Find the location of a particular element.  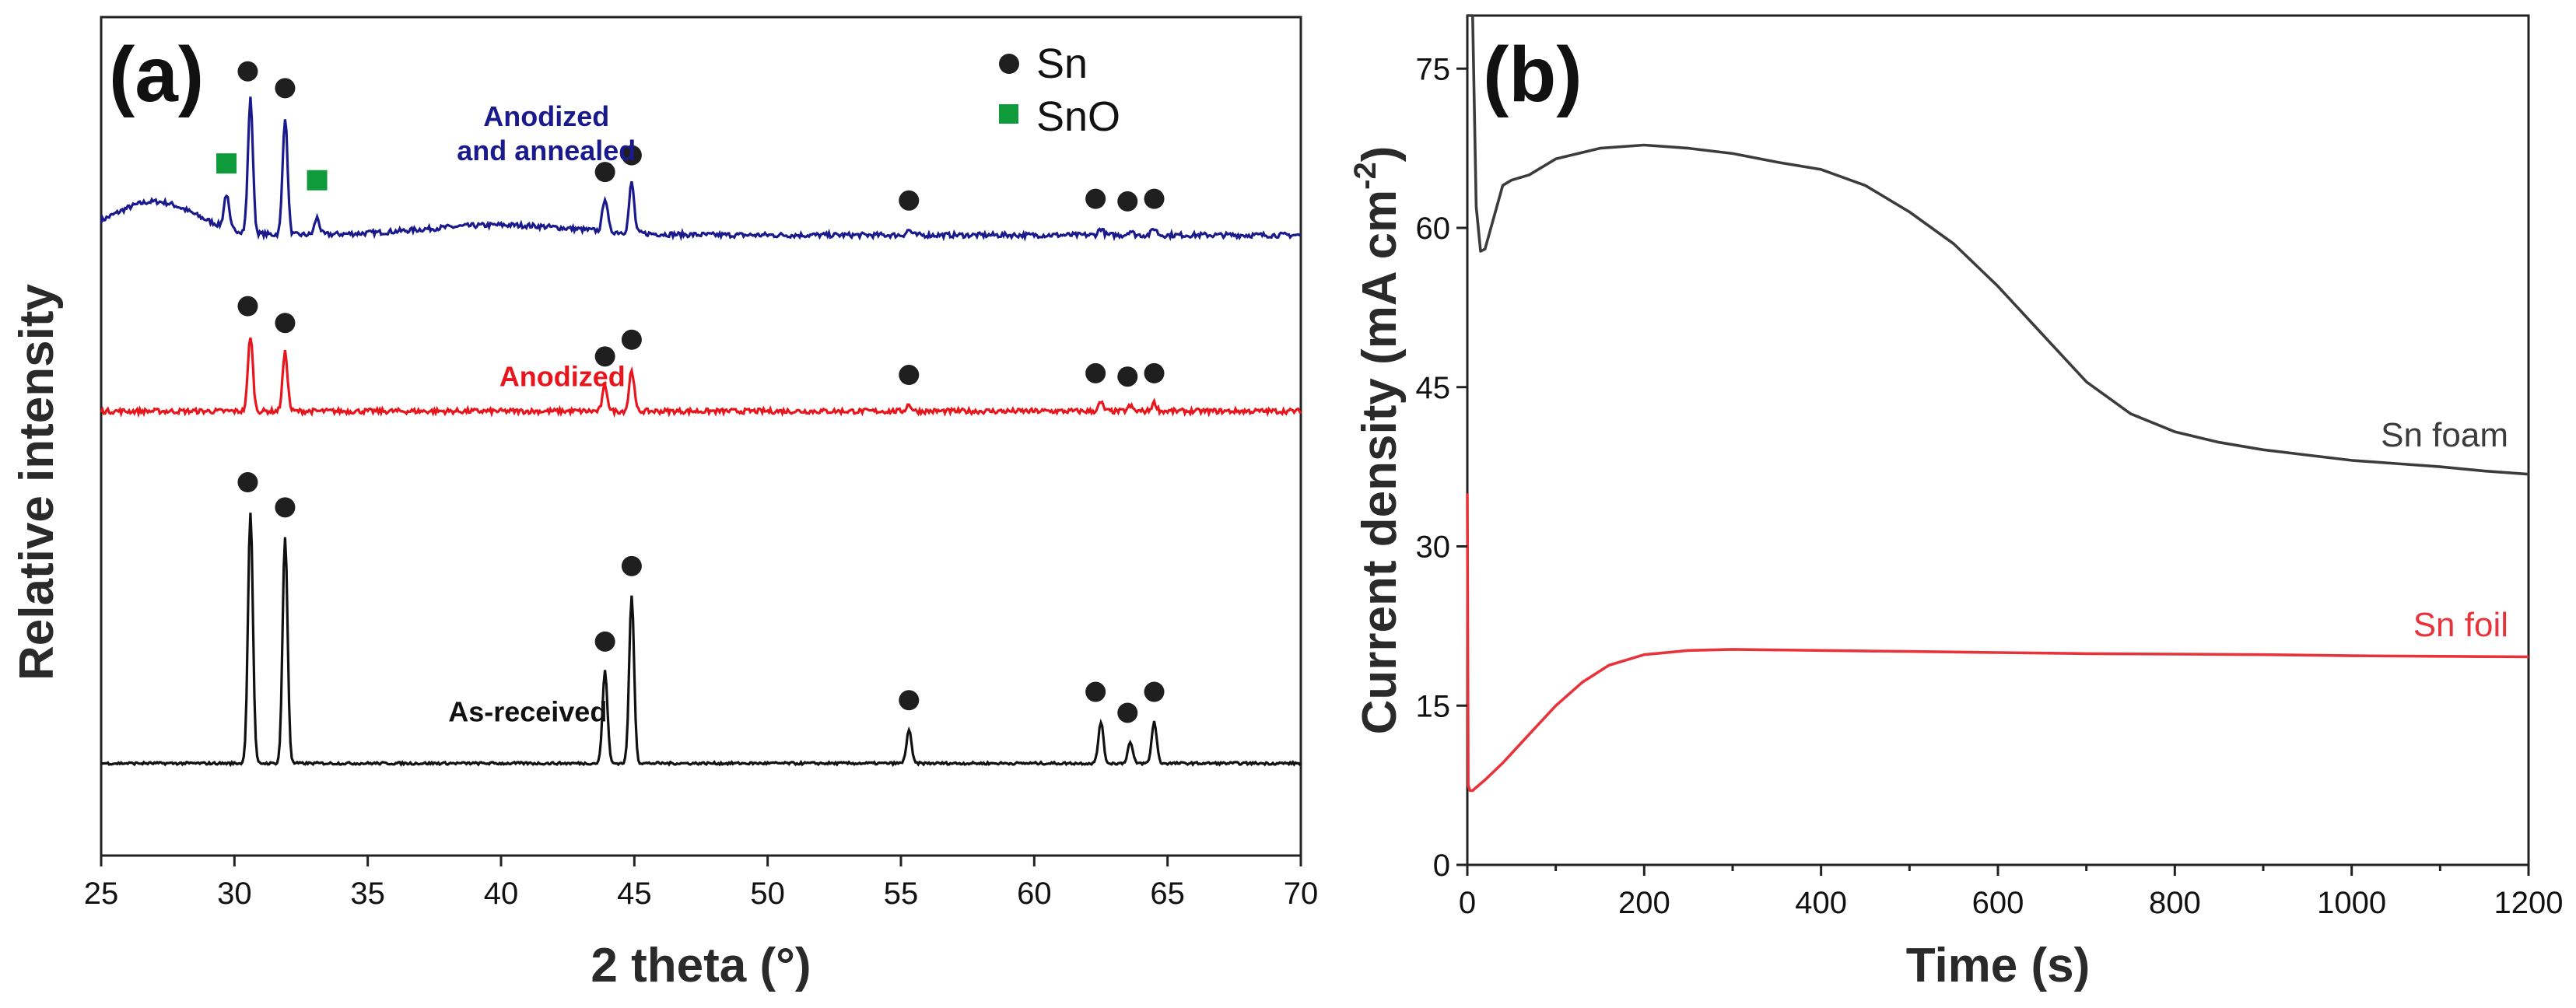

trace-label-line2: and annealed is located at coordinates (546, 151).